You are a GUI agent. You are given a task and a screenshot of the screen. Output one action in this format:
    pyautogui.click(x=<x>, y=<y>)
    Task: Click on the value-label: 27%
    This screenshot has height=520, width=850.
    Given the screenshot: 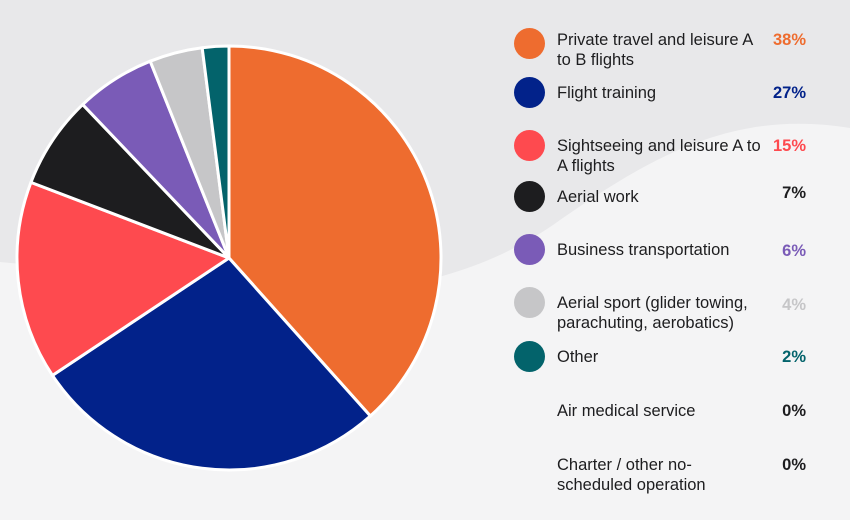 What is the action you would take?
    pyautogui.click(x=789, y=93)
    